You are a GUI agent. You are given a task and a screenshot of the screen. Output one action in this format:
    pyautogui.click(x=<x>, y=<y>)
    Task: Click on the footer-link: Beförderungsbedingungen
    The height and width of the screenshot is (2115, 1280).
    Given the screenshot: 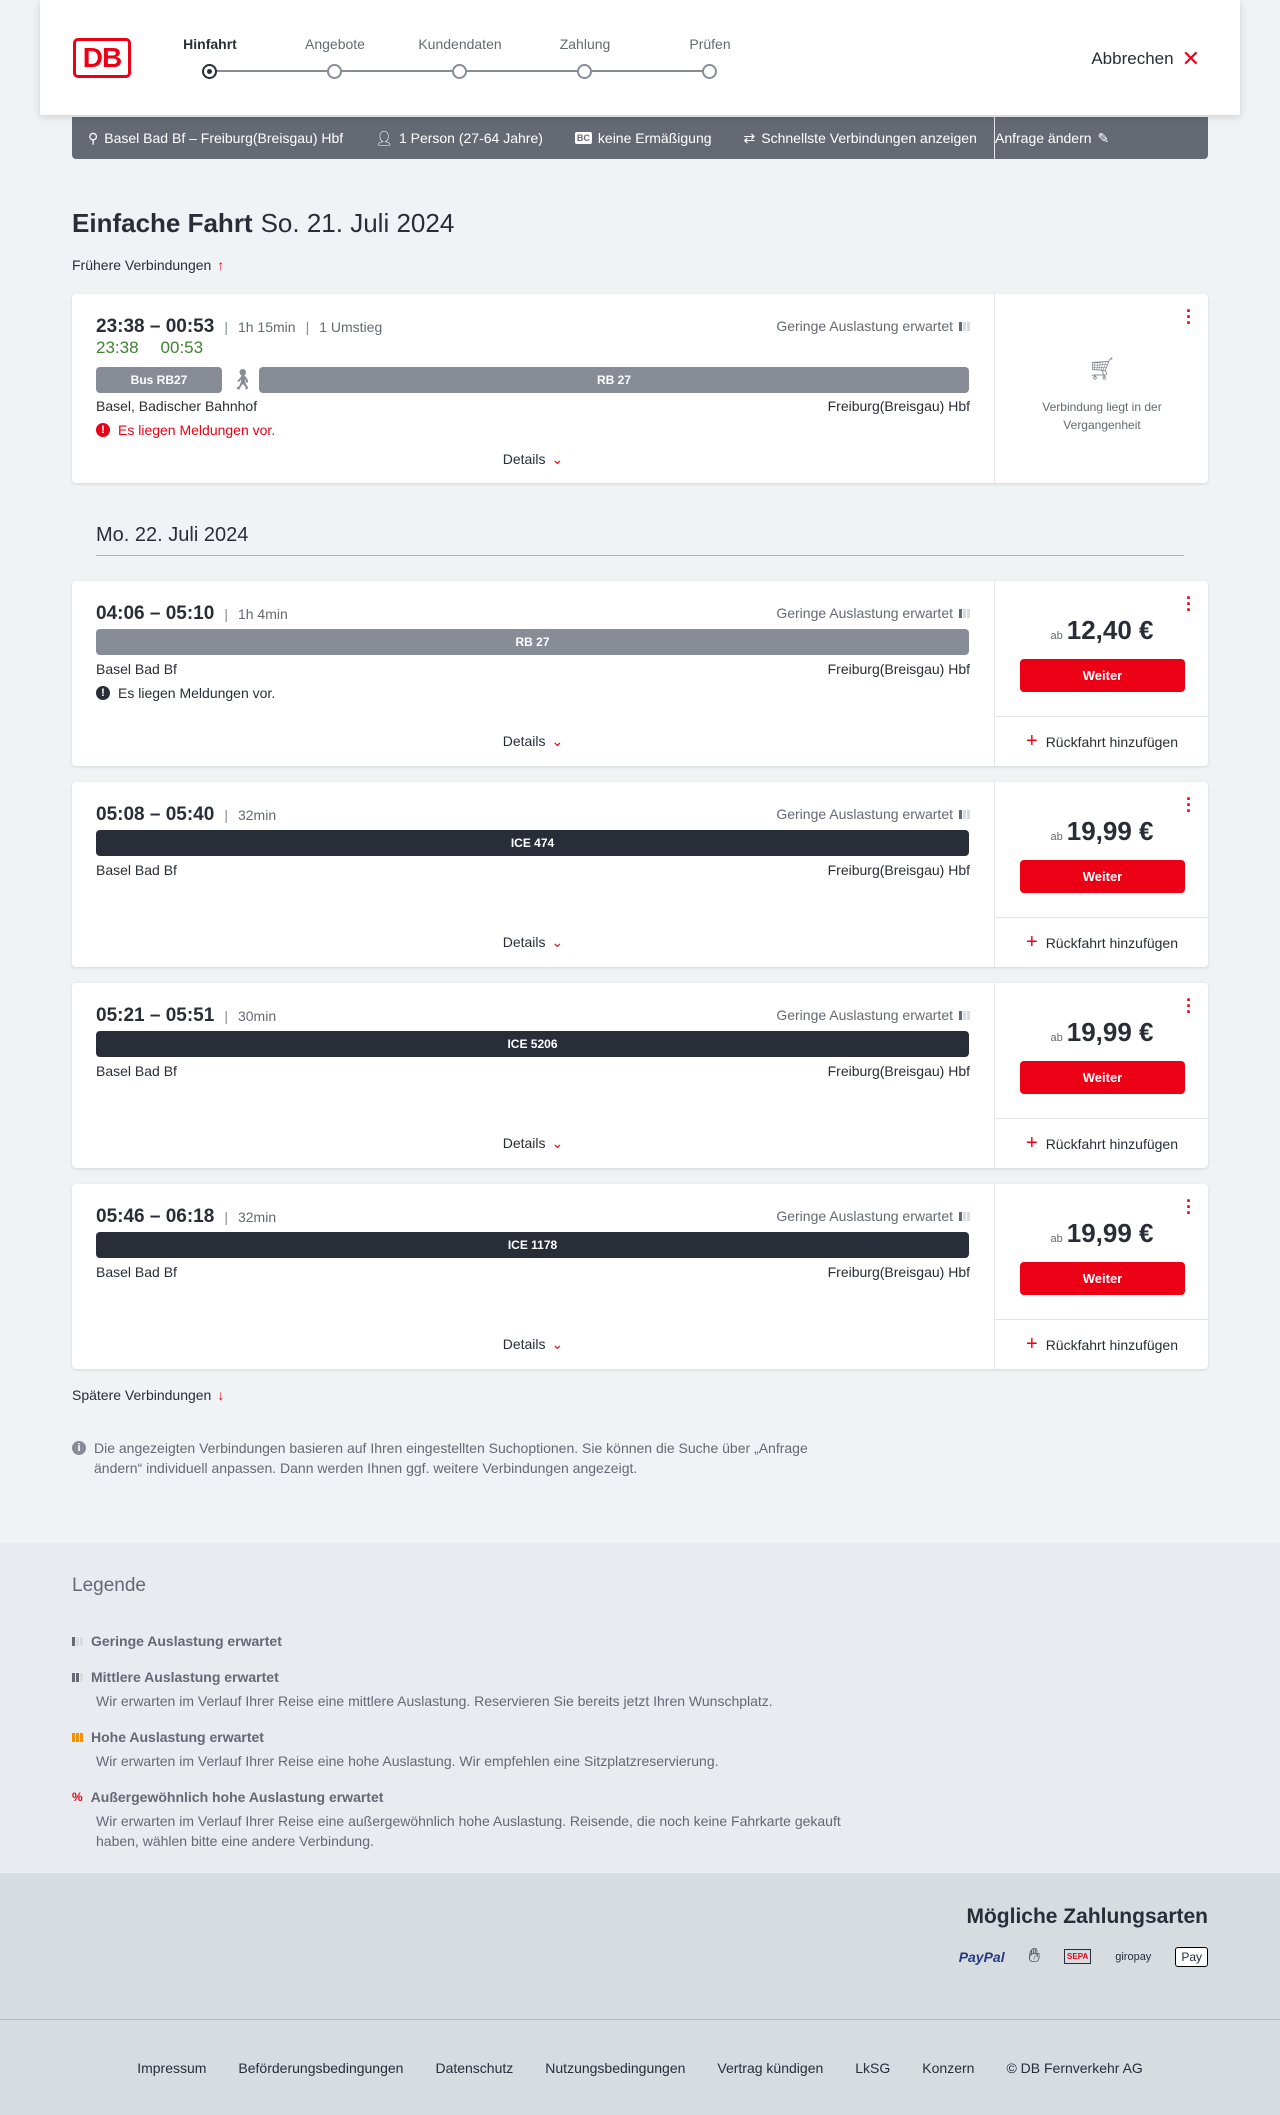 What is the action you would take?
    pyautogui.click(x=321, y=2067)
    